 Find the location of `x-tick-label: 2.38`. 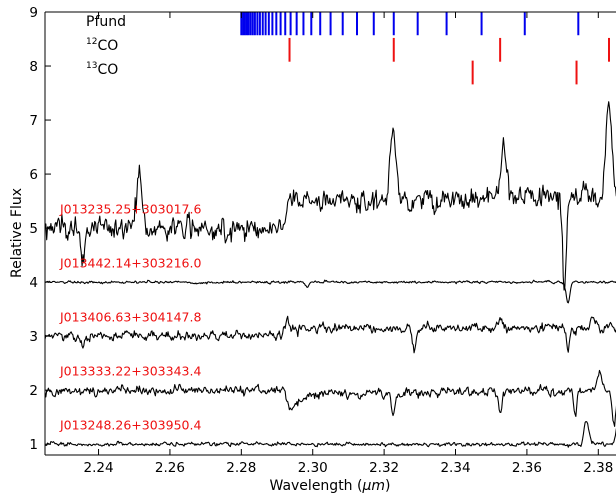

x-tick-label: 2.38 is located at coordinates (598, 468).